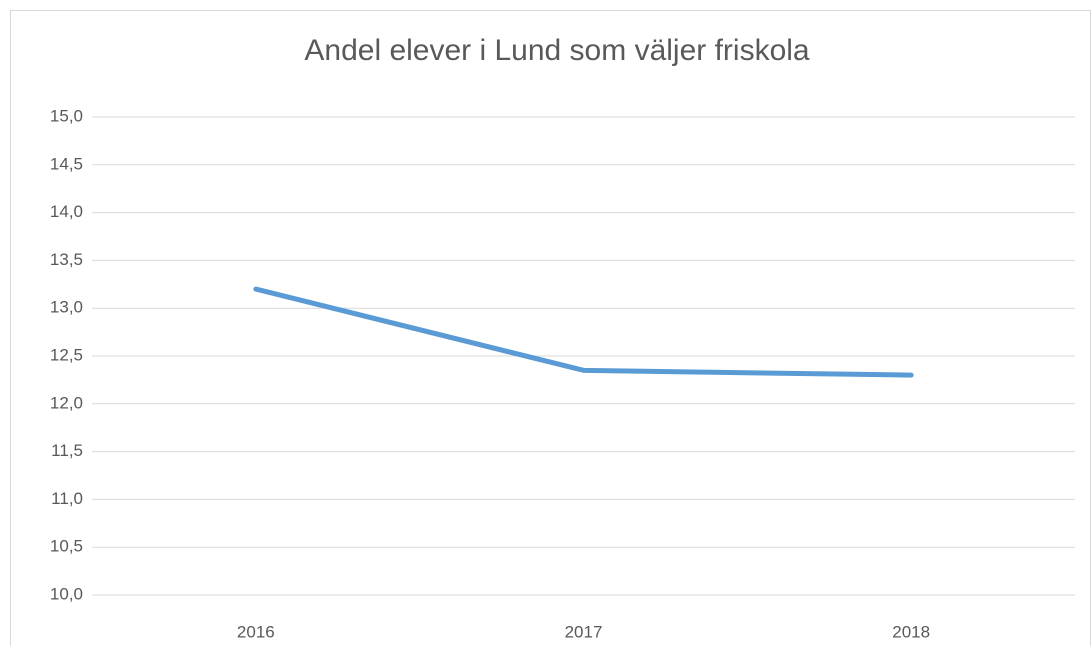 The width and height of the screenshot is (1092, 646). What do you see at coordinates (66, 307) in the screenshot?
I see `y-tick-label: 13,0` at bounding box center [66, 307].